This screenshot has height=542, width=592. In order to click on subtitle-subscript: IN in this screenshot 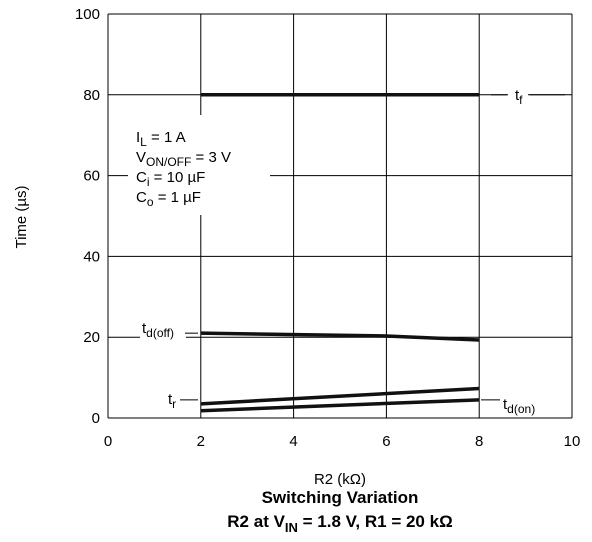, I will do `click(291, 527)`.